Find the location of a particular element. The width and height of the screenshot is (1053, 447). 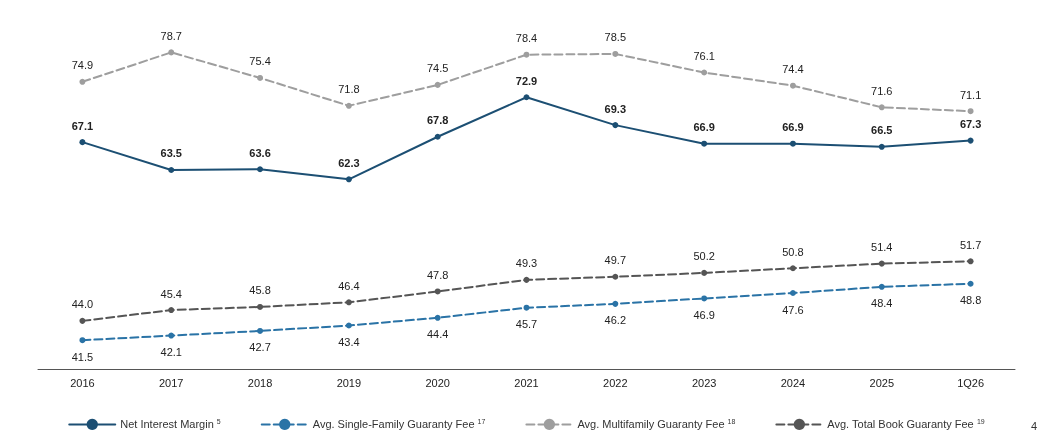

data-label: 45.7 is located at coordinates (526, 324).